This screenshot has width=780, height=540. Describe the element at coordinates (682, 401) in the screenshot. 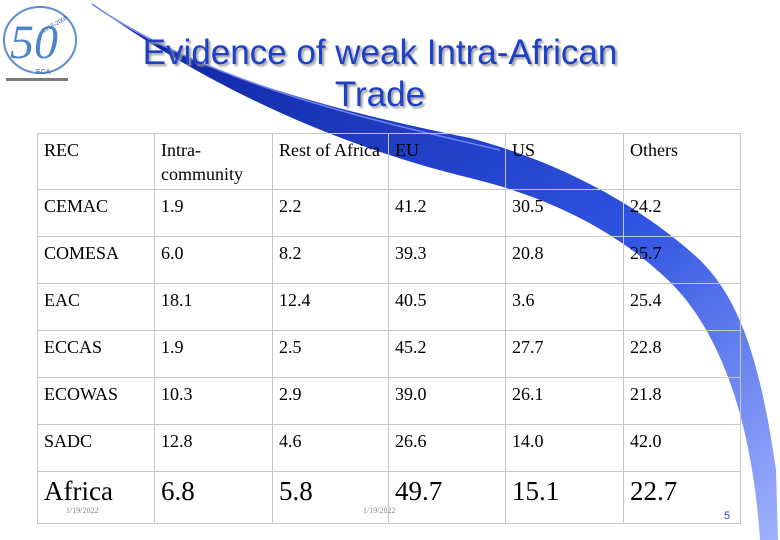

I see `table-cell: 21.8` at that location.